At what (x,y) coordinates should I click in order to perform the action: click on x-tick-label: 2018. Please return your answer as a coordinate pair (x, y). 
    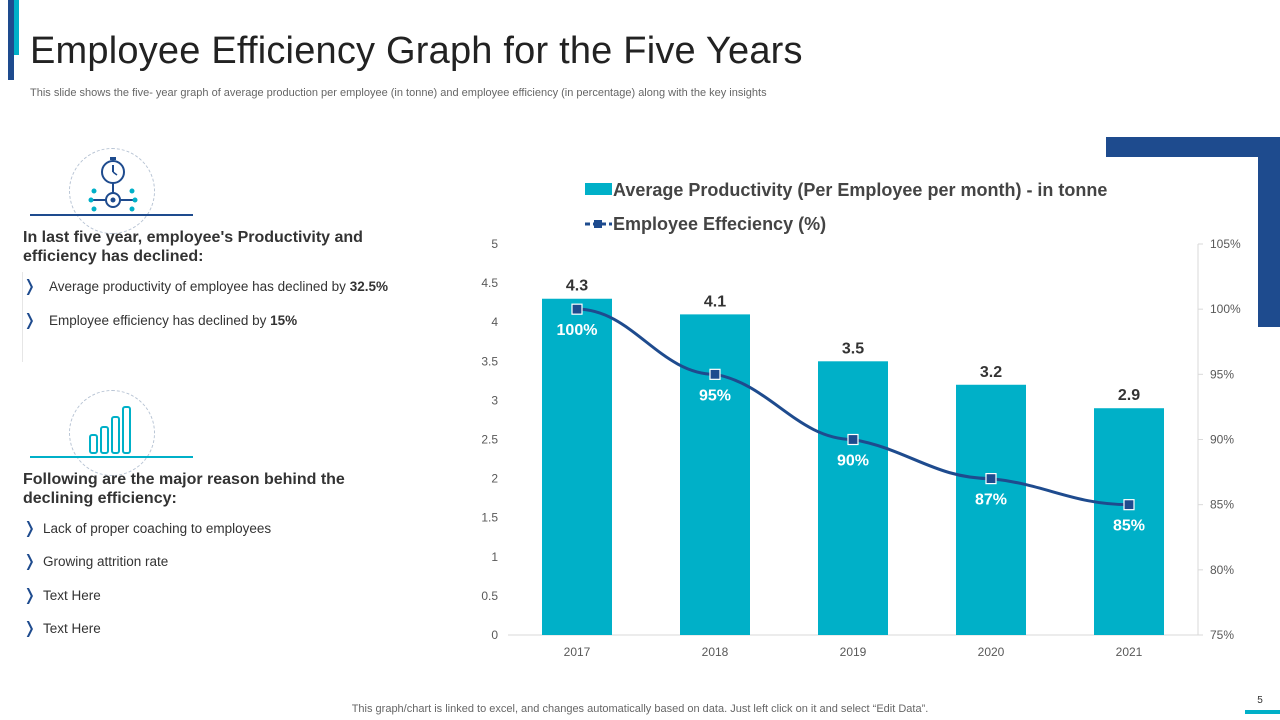
    Looking at the image, I should click on (715, 652).